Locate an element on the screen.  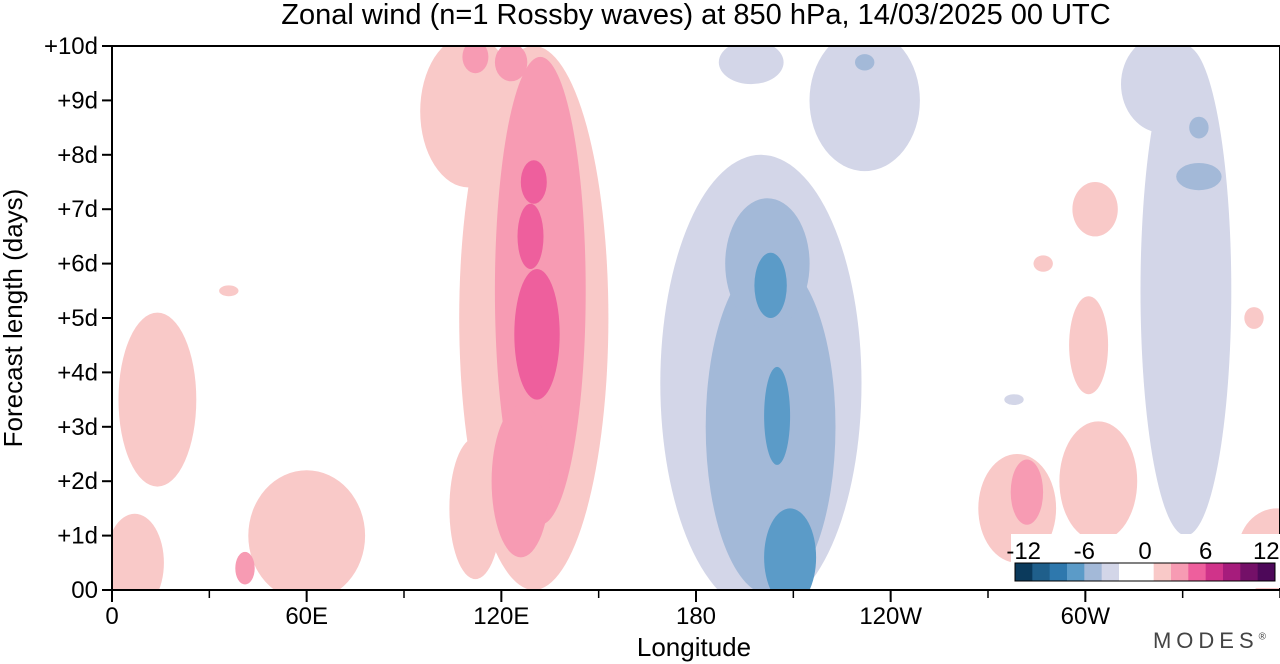
modes-logo: MODES® is located at coordinates (1209, 640).